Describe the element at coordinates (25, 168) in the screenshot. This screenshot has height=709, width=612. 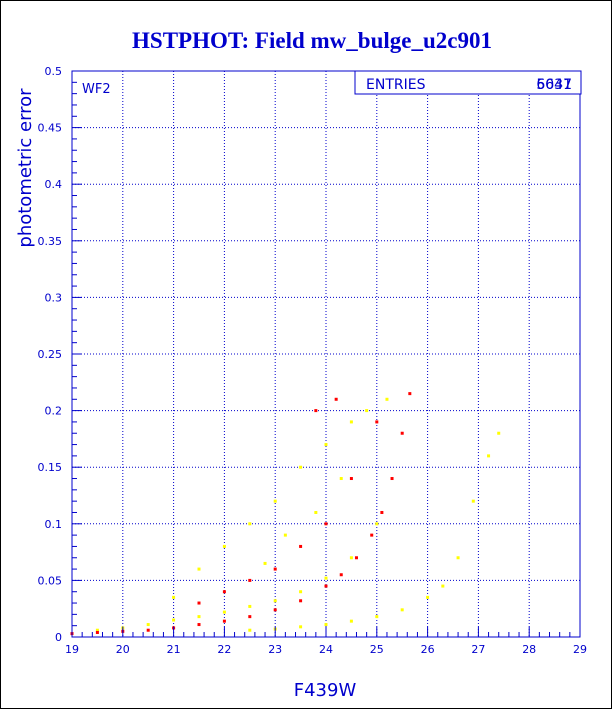
I see `y-axis-label: photometric error` at that location.